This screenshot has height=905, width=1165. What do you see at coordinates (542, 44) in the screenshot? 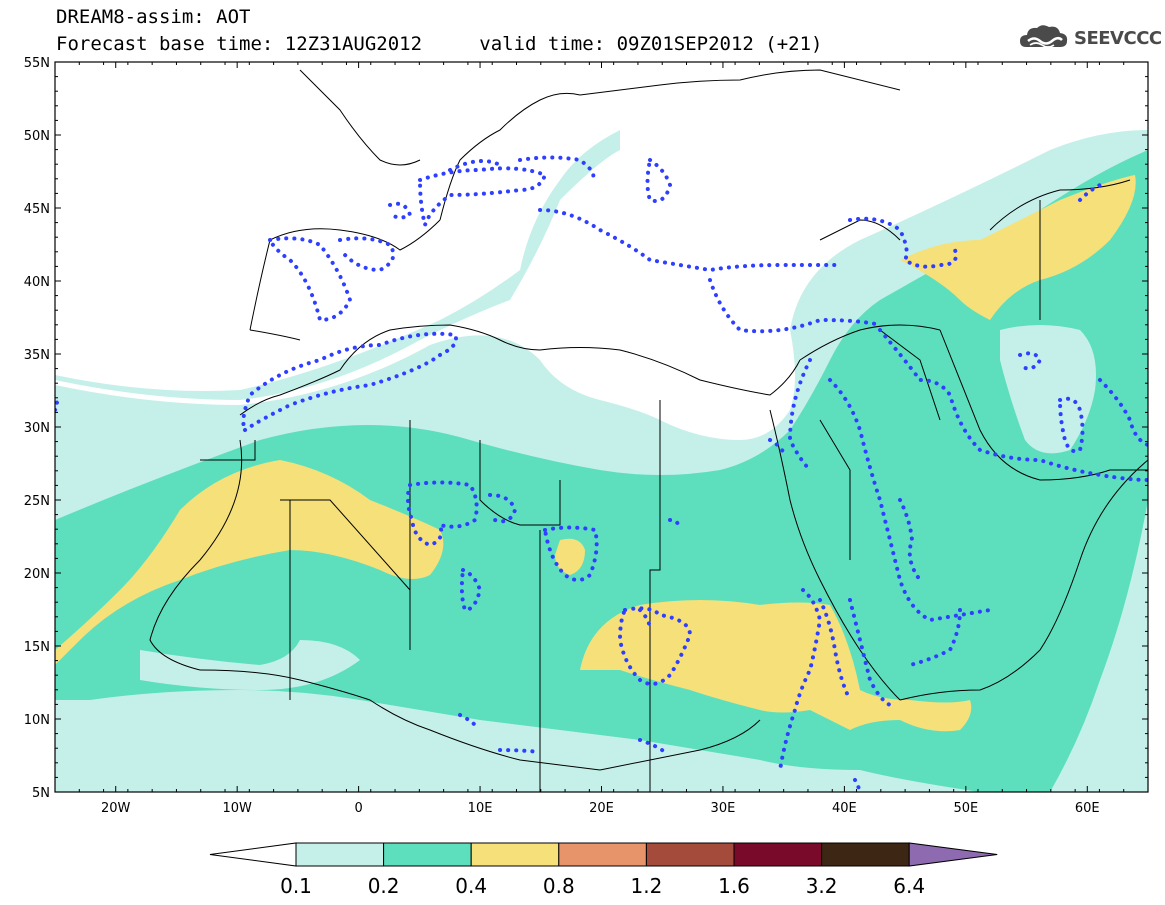
I see `valid-time-label: valid time:` at bounding box center [542, 44].